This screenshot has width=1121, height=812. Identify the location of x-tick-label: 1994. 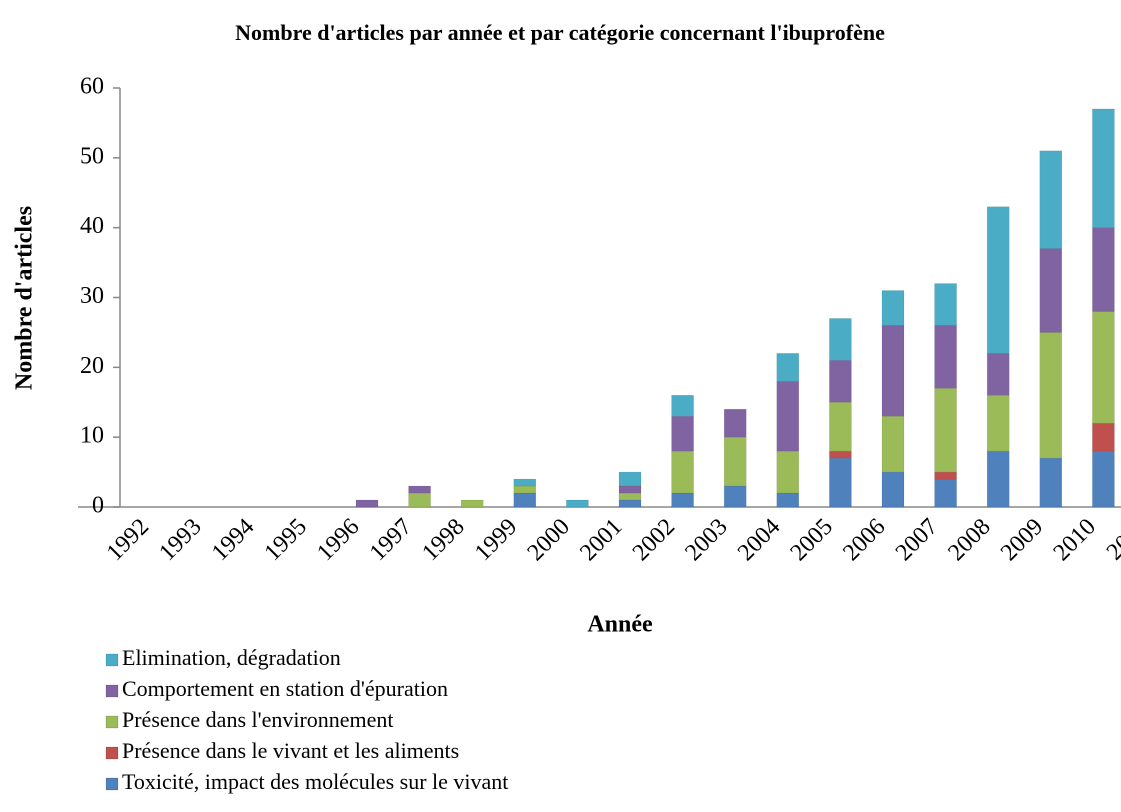
(233, 540).